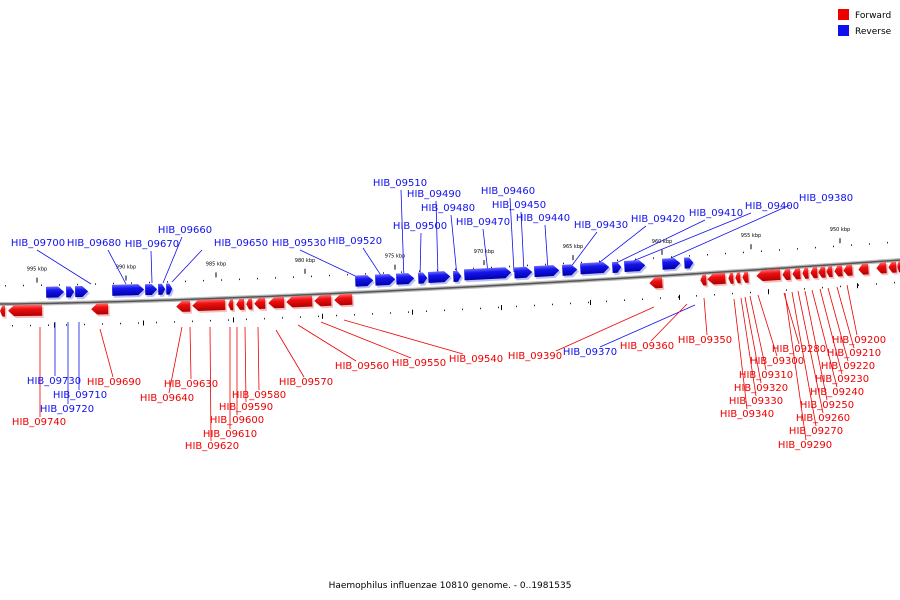  I want to click on gene-label: HIB_09570, so click(306, 382).